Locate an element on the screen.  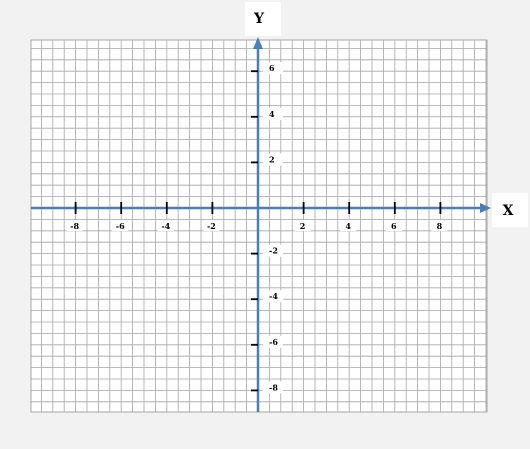
x-tick-label: 6 is located at coordinates (394, 226).